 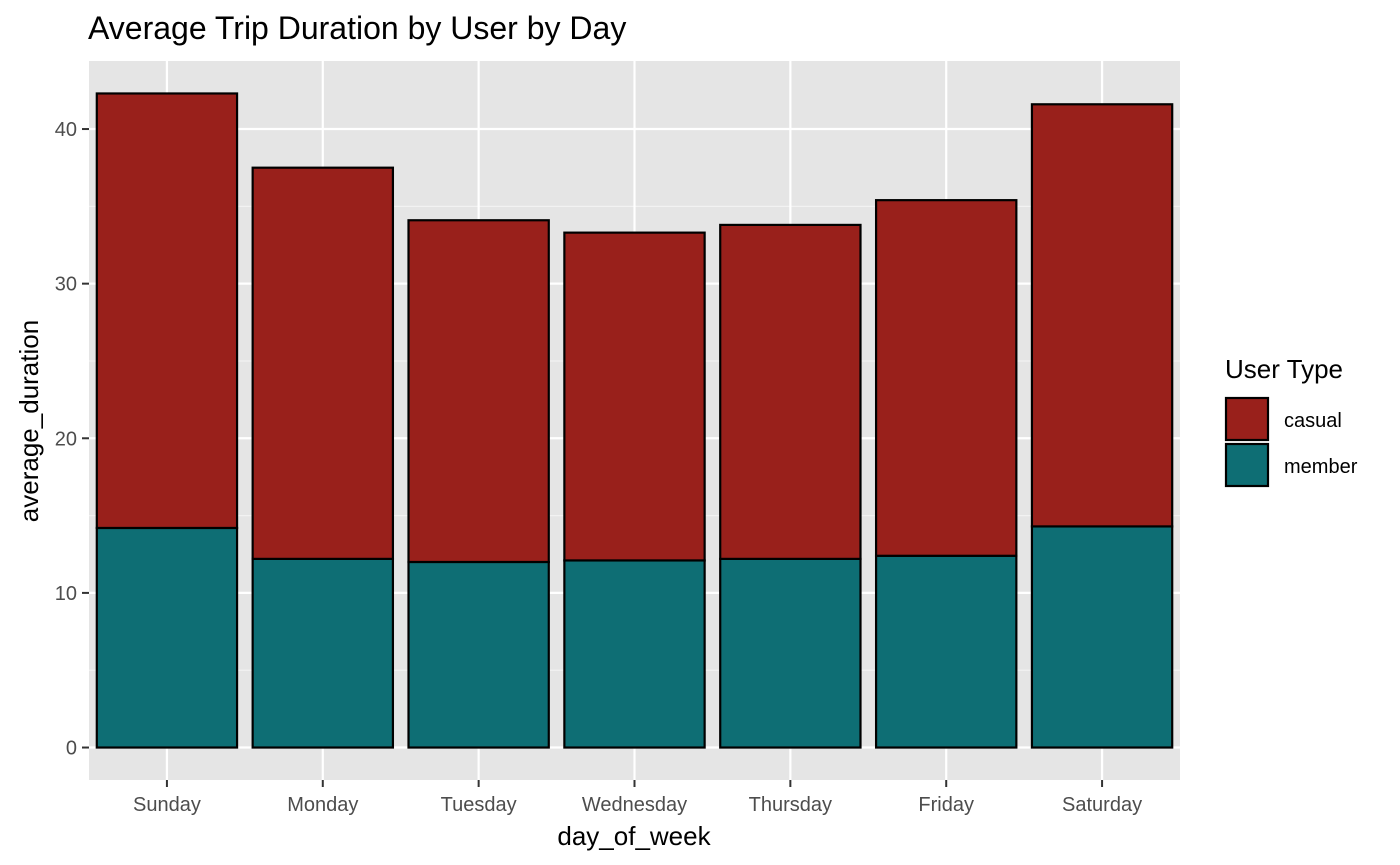 I want to click on legend-items: casual member, so click(x=1291, y=442).